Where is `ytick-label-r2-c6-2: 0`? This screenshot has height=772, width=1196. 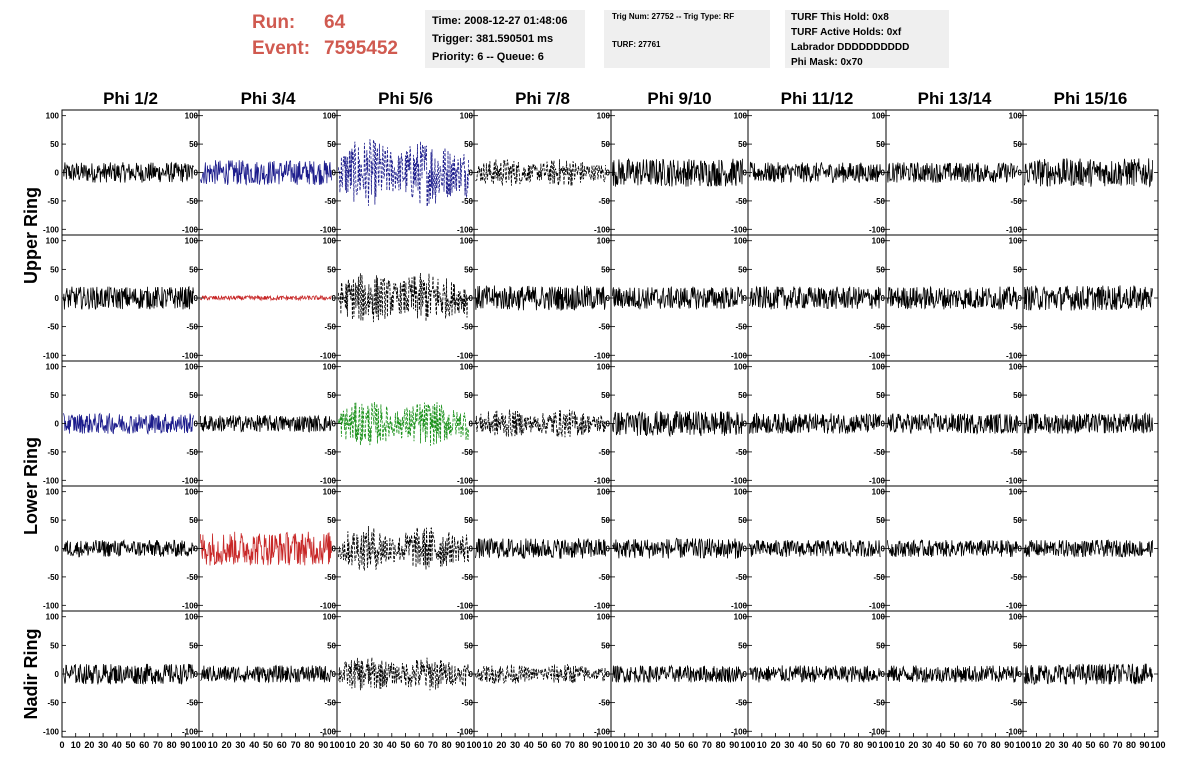 ytick-label-r2-c6-2: 0 is located at coordinates (745, 298).